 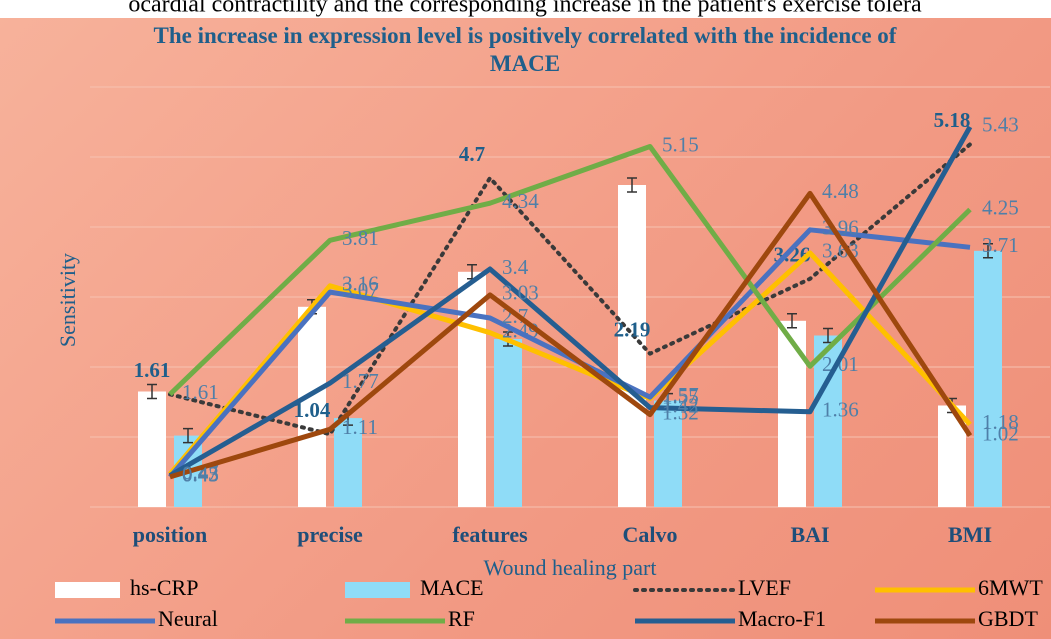 What do you see at coordinates (360, 238) in the screenshot?
I see `data-label: 3.81` at bounding box center [360, 238].